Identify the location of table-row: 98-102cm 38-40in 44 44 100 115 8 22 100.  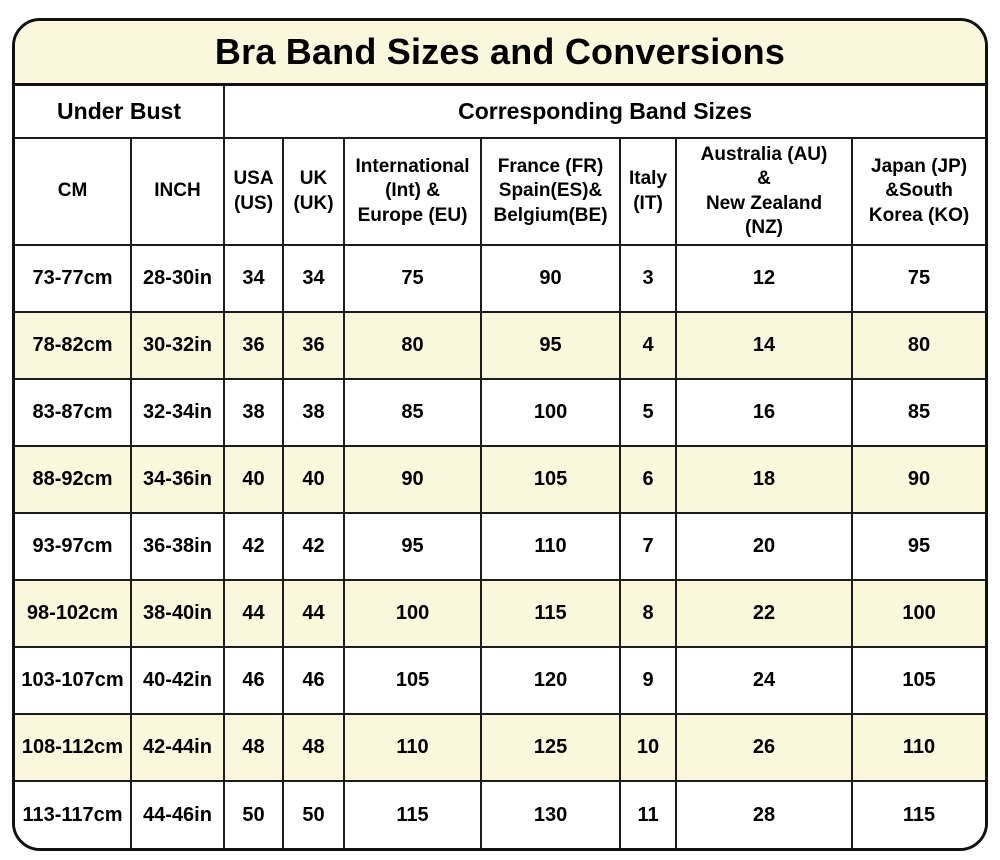
(500, 613).